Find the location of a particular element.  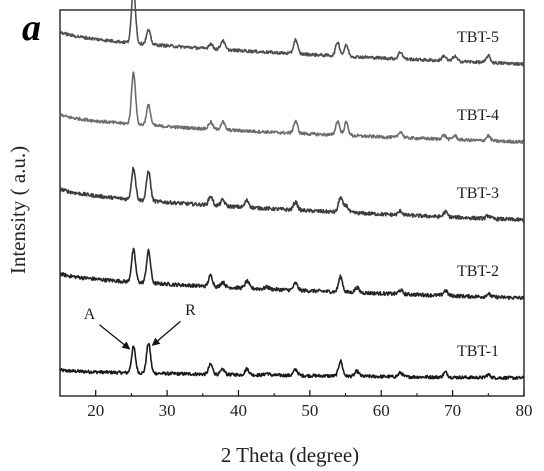

annotation-label-a: A is located at coordinates (90, 314).